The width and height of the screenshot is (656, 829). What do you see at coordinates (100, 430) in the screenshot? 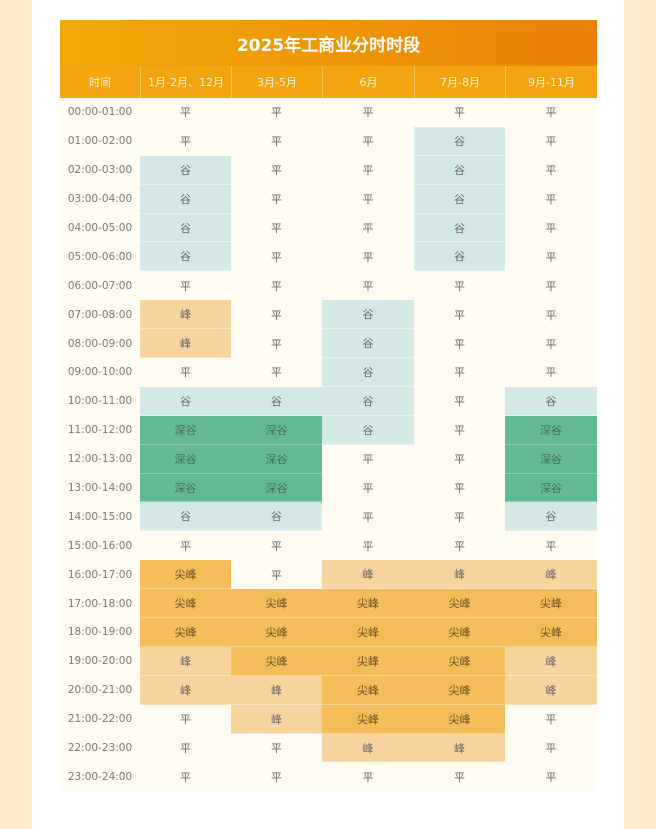
I see `time-cell: 11:00-12:00` at bounding box center [100, 430].